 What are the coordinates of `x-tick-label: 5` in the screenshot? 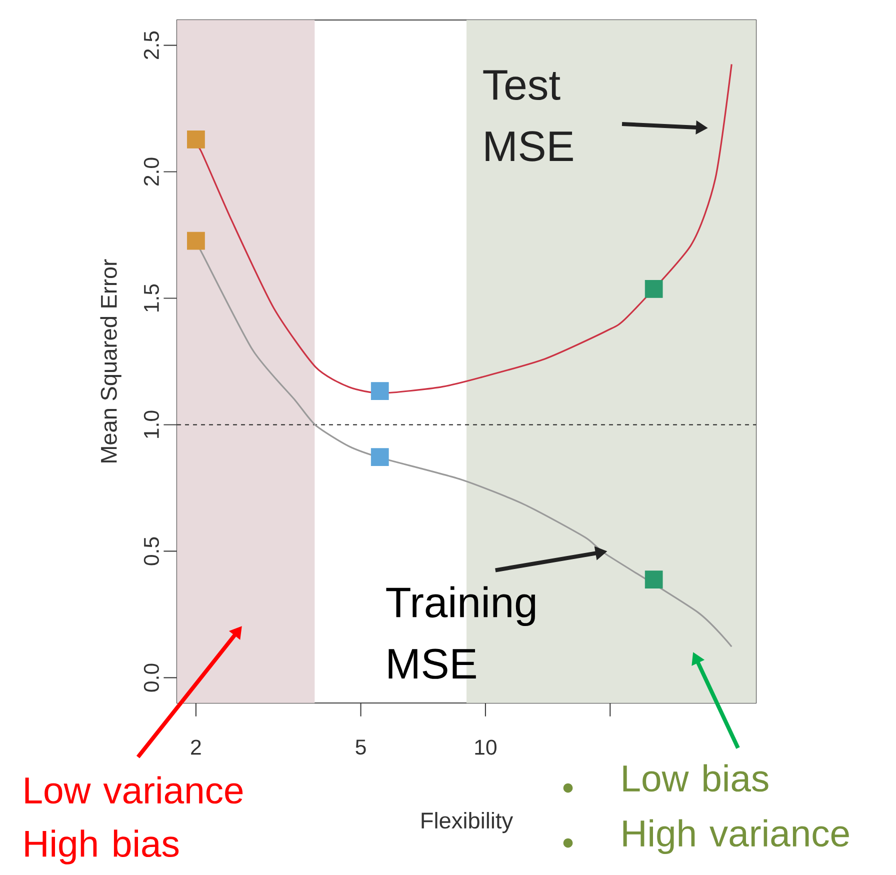 It's located at (361, 747).